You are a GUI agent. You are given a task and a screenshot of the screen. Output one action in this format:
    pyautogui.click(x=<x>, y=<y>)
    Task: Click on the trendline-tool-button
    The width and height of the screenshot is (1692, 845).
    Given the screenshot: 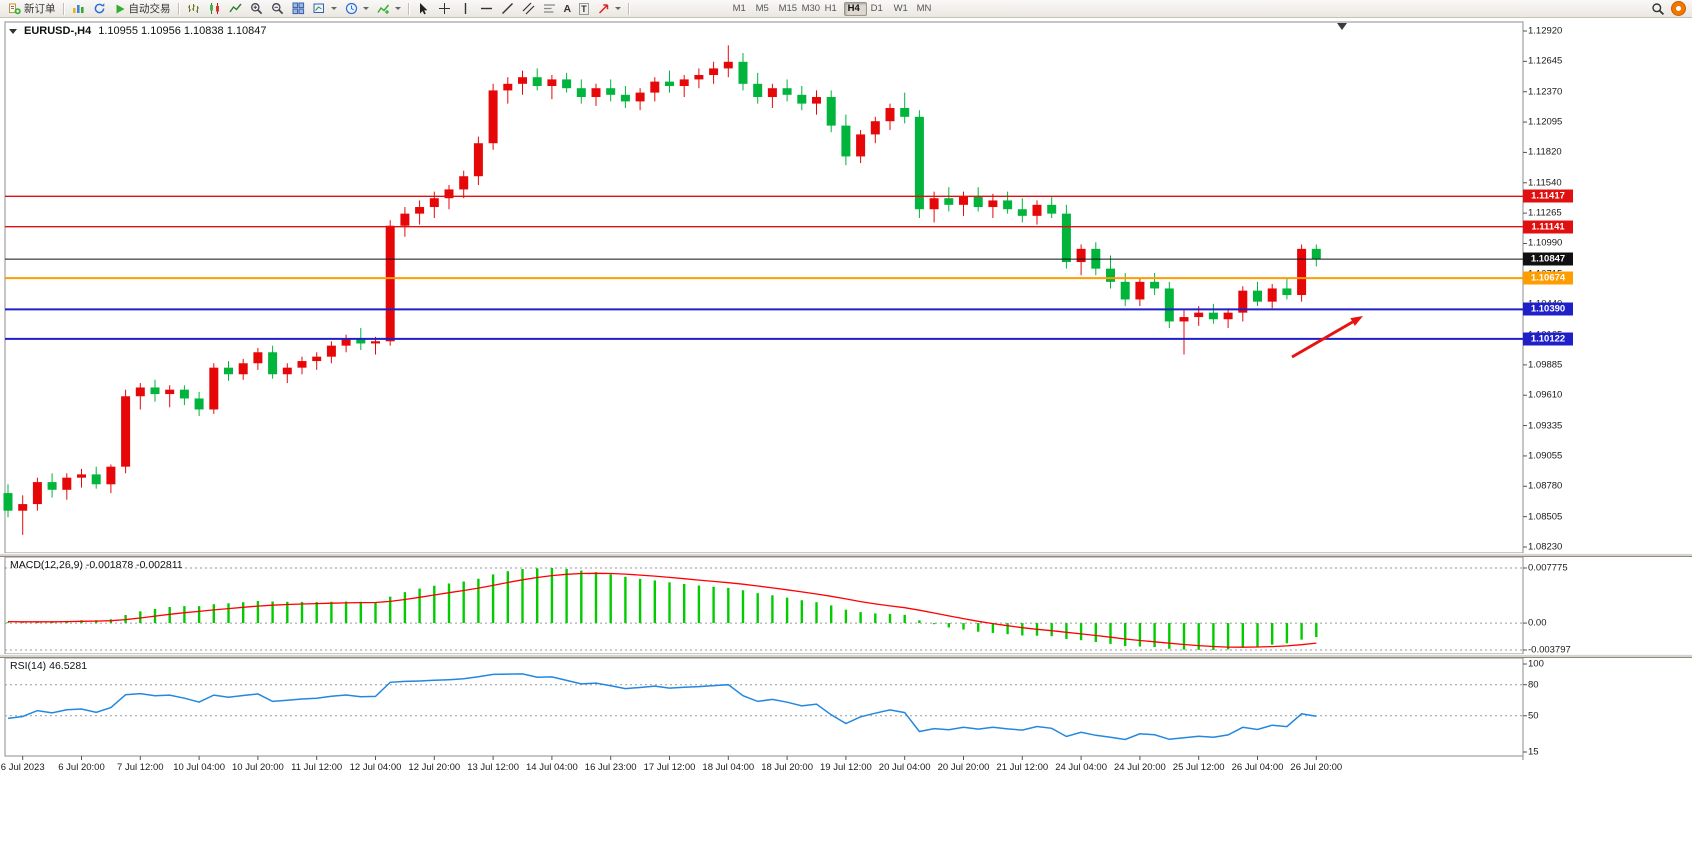 What is the action you would take?
    pyautogui.click(x=507, y=9)
    